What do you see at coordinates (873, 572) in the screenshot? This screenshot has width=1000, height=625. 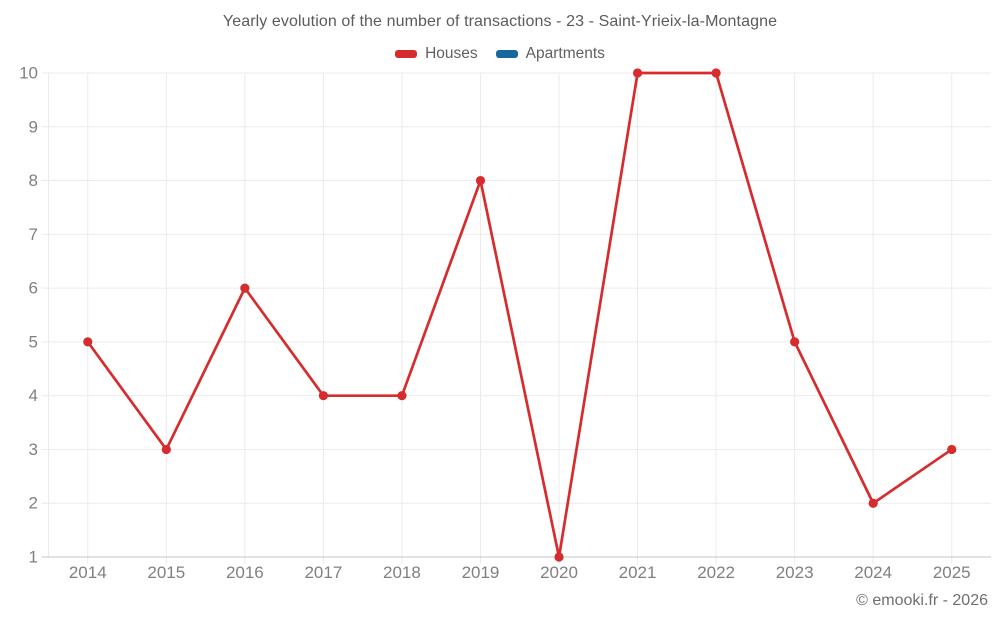 I see `x-axis-tick-label: 2024` at bounding box center [873, 572].